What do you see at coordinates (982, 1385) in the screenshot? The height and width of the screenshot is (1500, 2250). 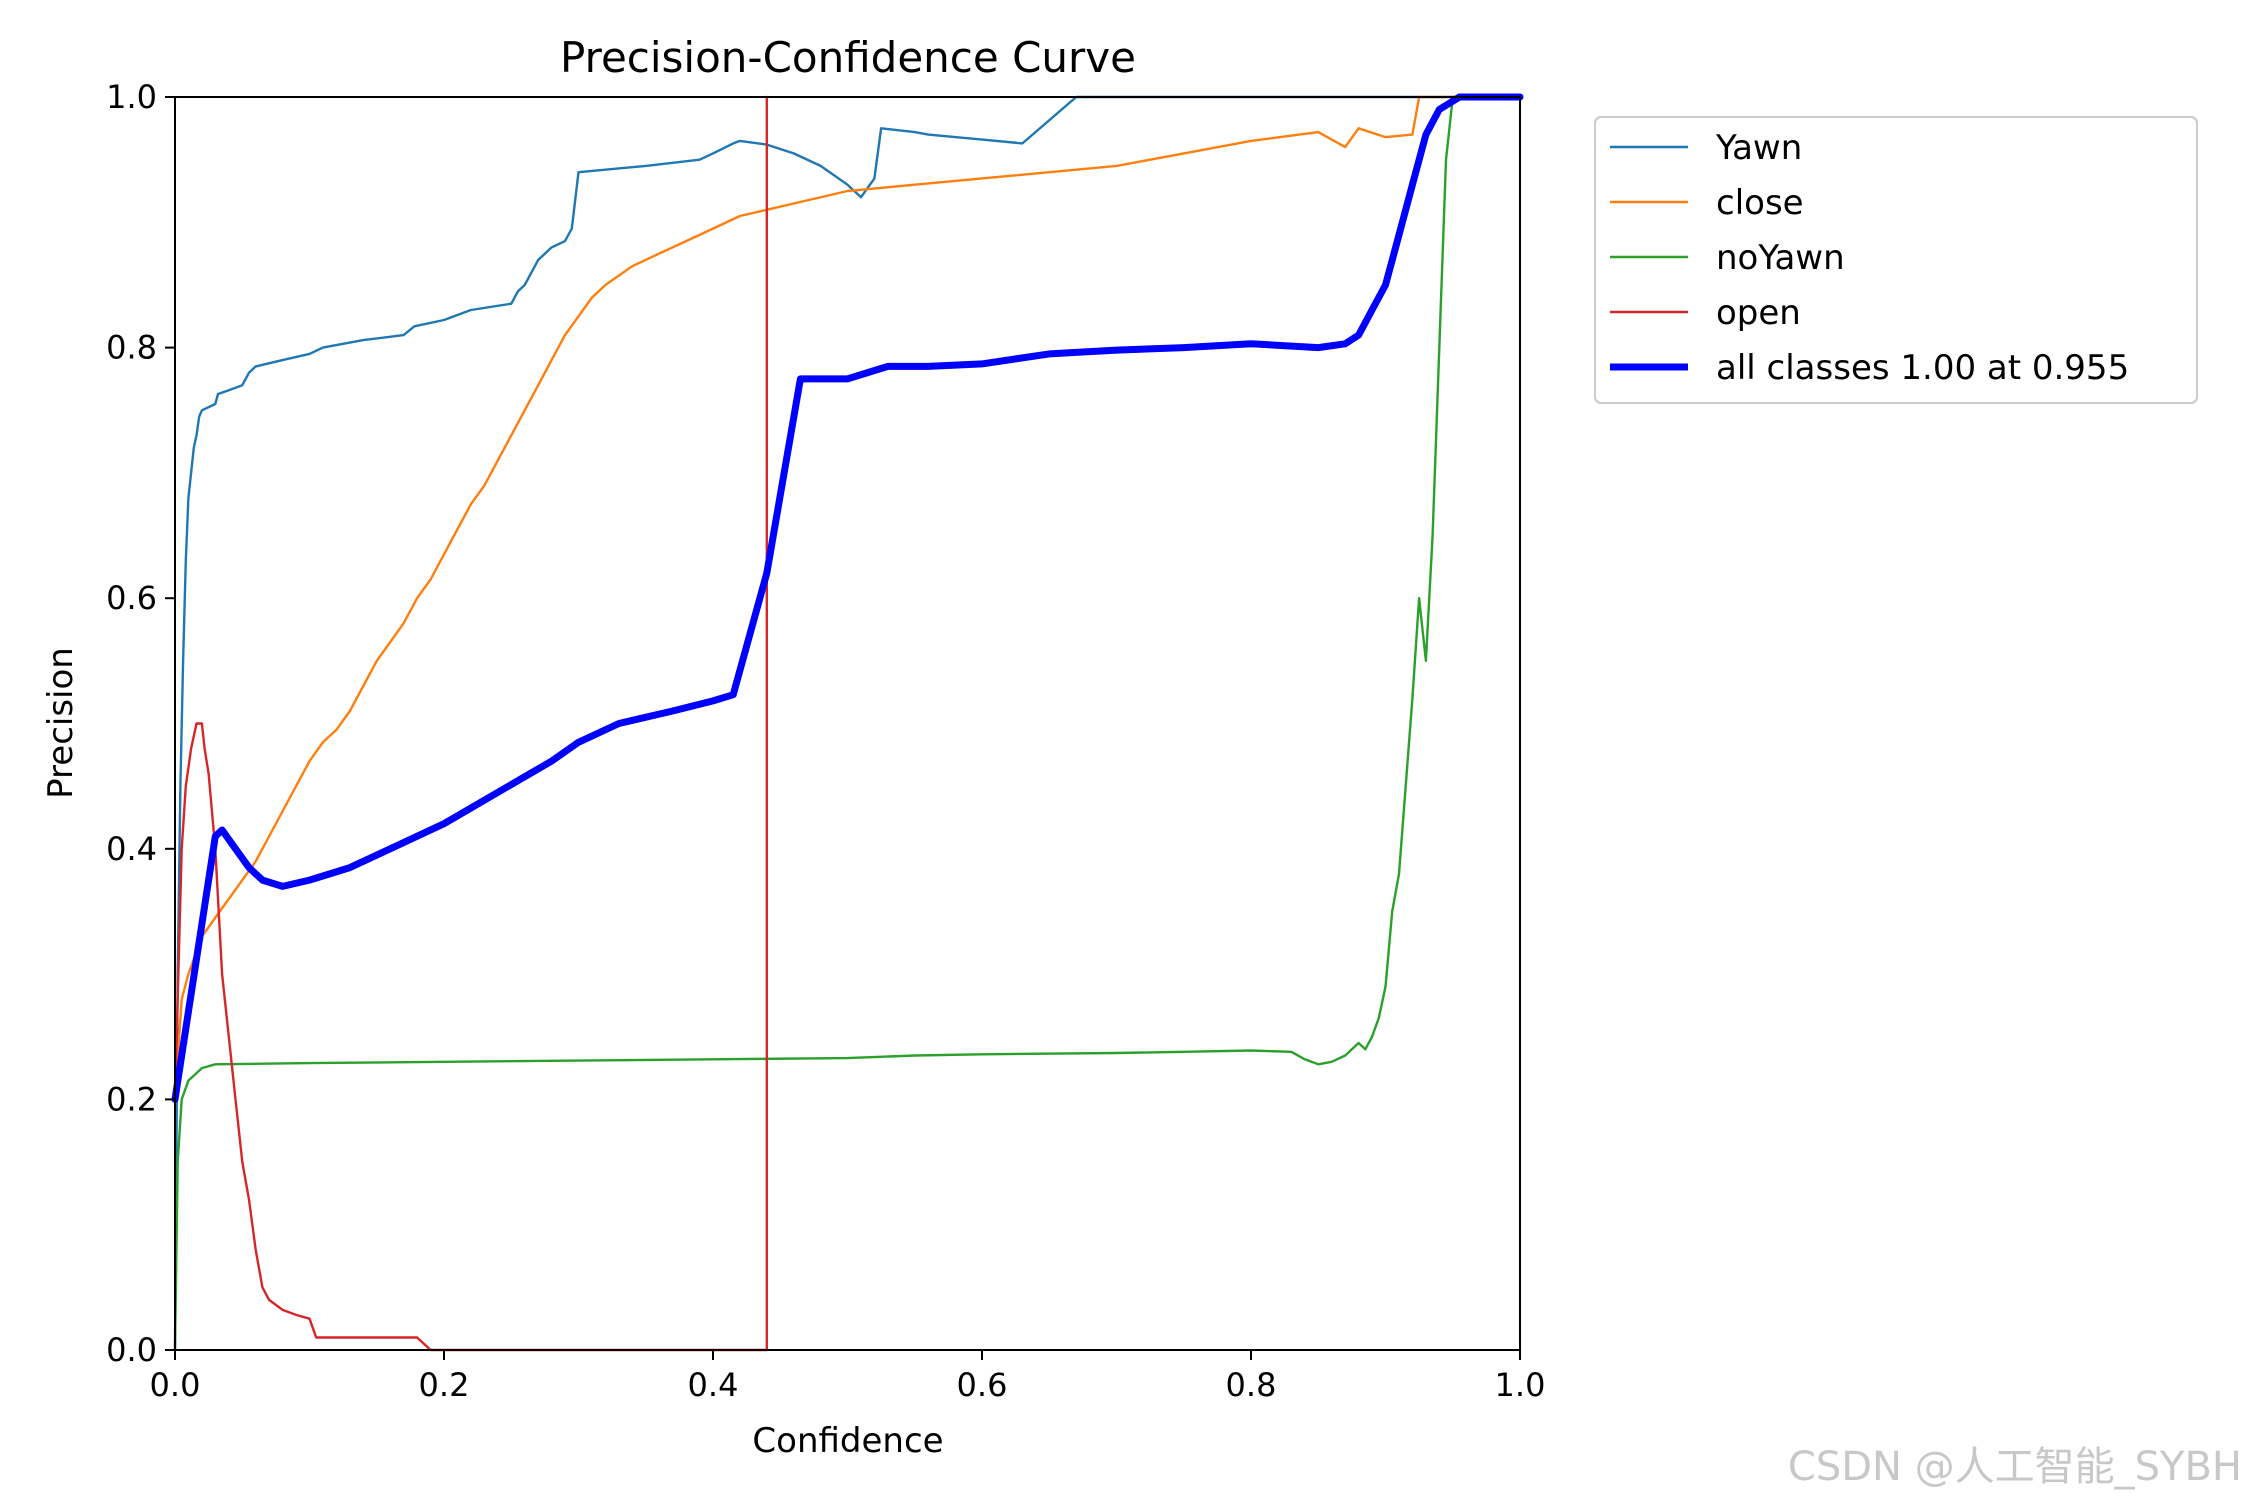 I see `x-tick-label: 0.6` at bounding box center [982, 1385].